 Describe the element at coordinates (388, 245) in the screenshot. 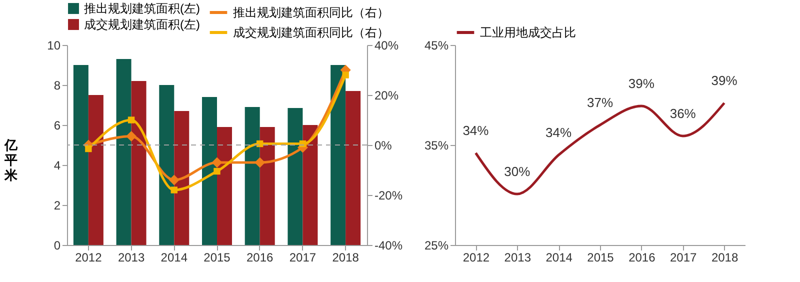

I see `y2-tick-label: -40%` at that location.